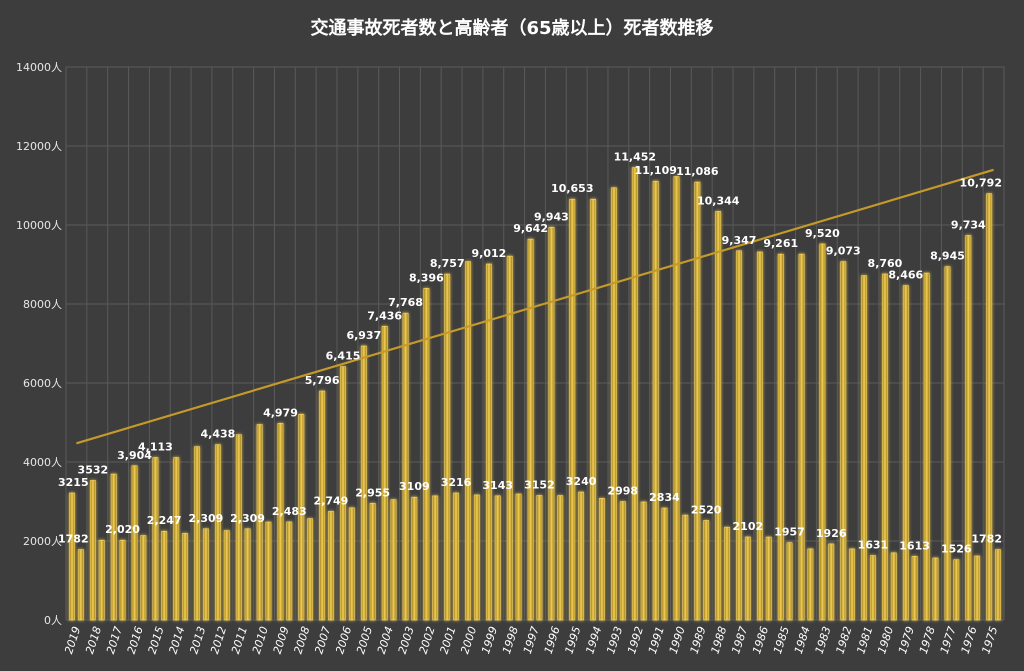 The width and height of the screenshot is (1024, 671). What do you see at coordinates (176, 640) in the screenshot?
I see `x-tick-label: 2014` at bounding box center [176, 640].